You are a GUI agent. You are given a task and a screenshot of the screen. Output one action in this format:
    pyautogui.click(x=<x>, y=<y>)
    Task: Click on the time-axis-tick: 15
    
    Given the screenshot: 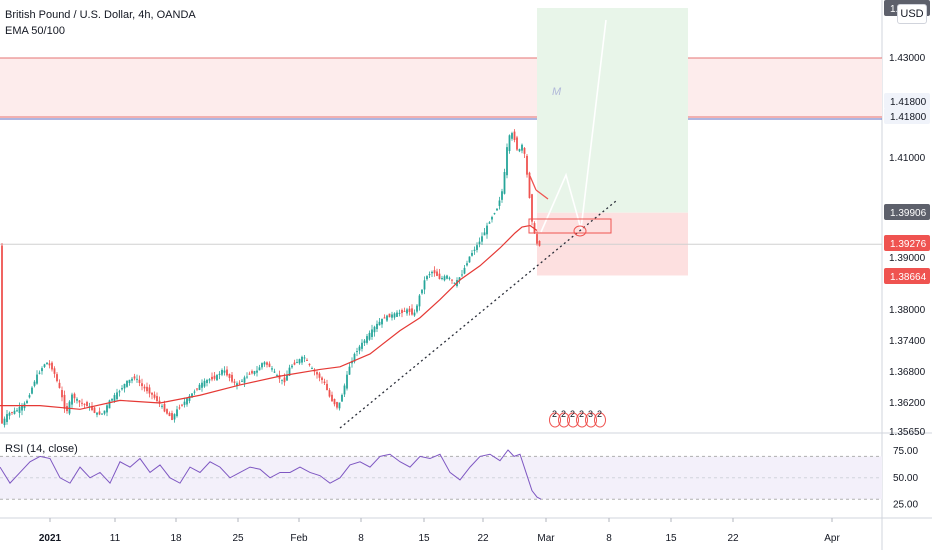 What is the action you would take?
    pyautogui.click(x=424, y=538)
    